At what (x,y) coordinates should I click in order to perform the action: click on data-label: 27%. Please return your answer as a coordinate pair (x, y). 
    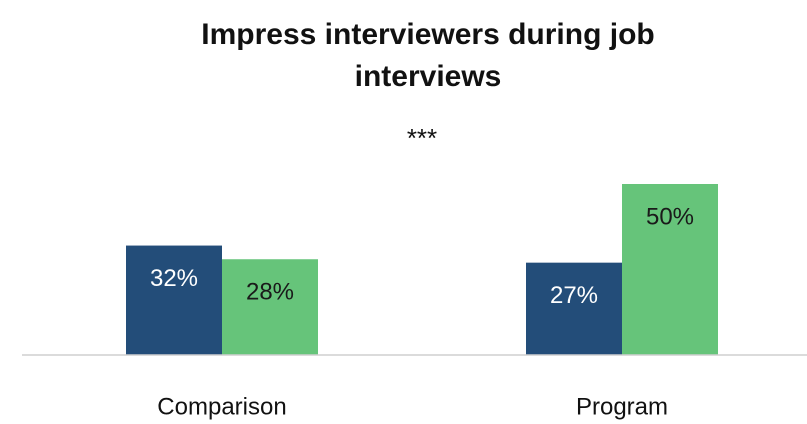
    Looking at the image, I should click on (574, 295).